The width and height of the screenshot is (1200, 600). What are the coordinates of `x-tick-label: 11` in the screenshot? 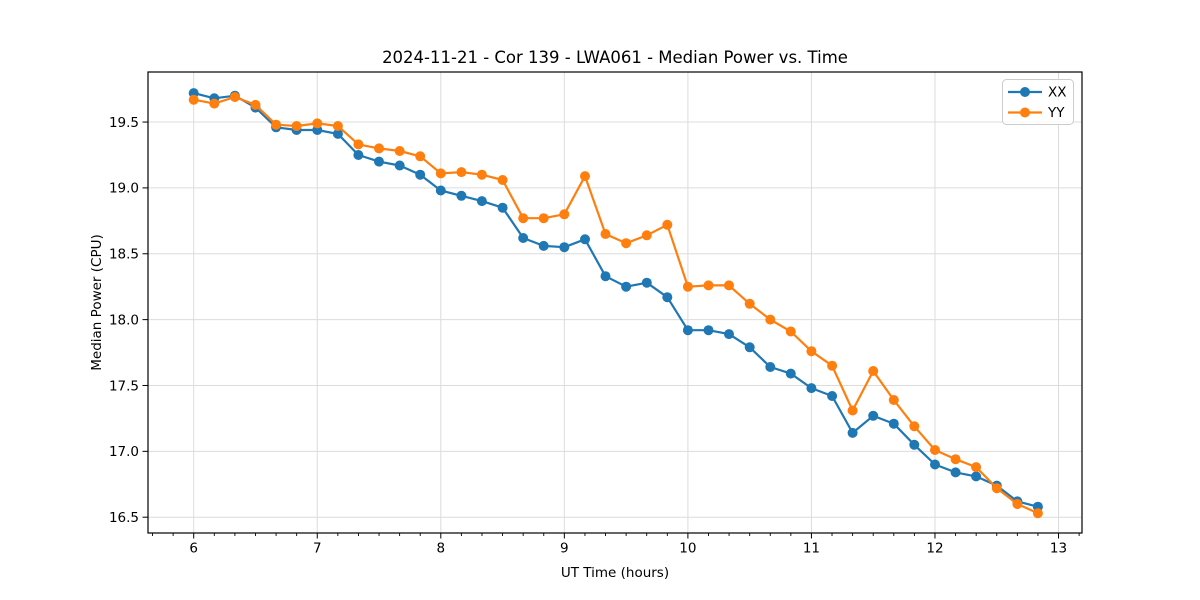 It's located at (811, 549).